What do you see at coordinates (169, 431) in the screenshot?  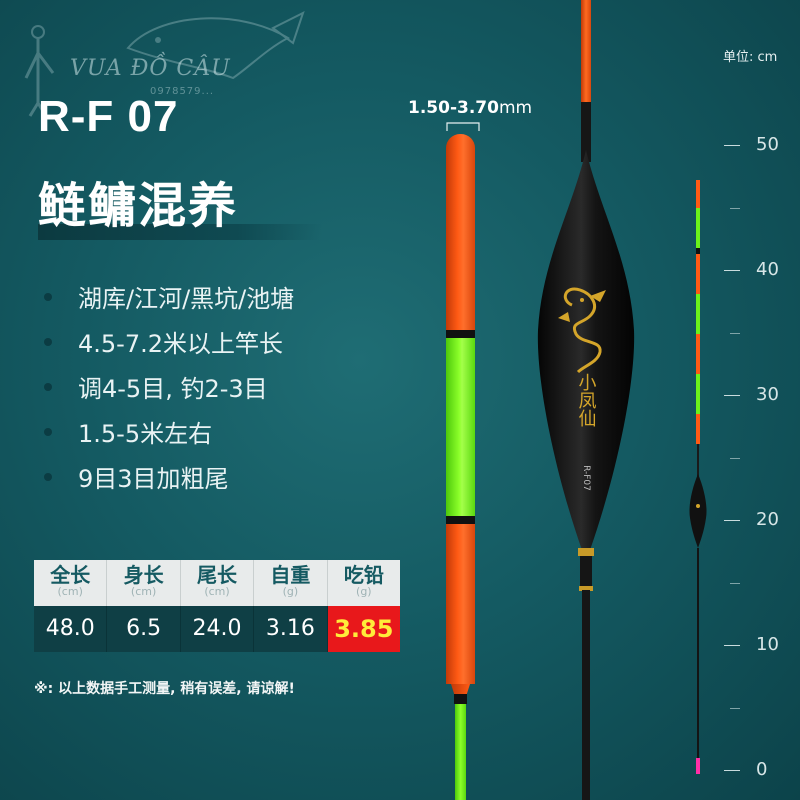 I see `feature-item: 1.5-5米左右` at bounding box center [169, 431].